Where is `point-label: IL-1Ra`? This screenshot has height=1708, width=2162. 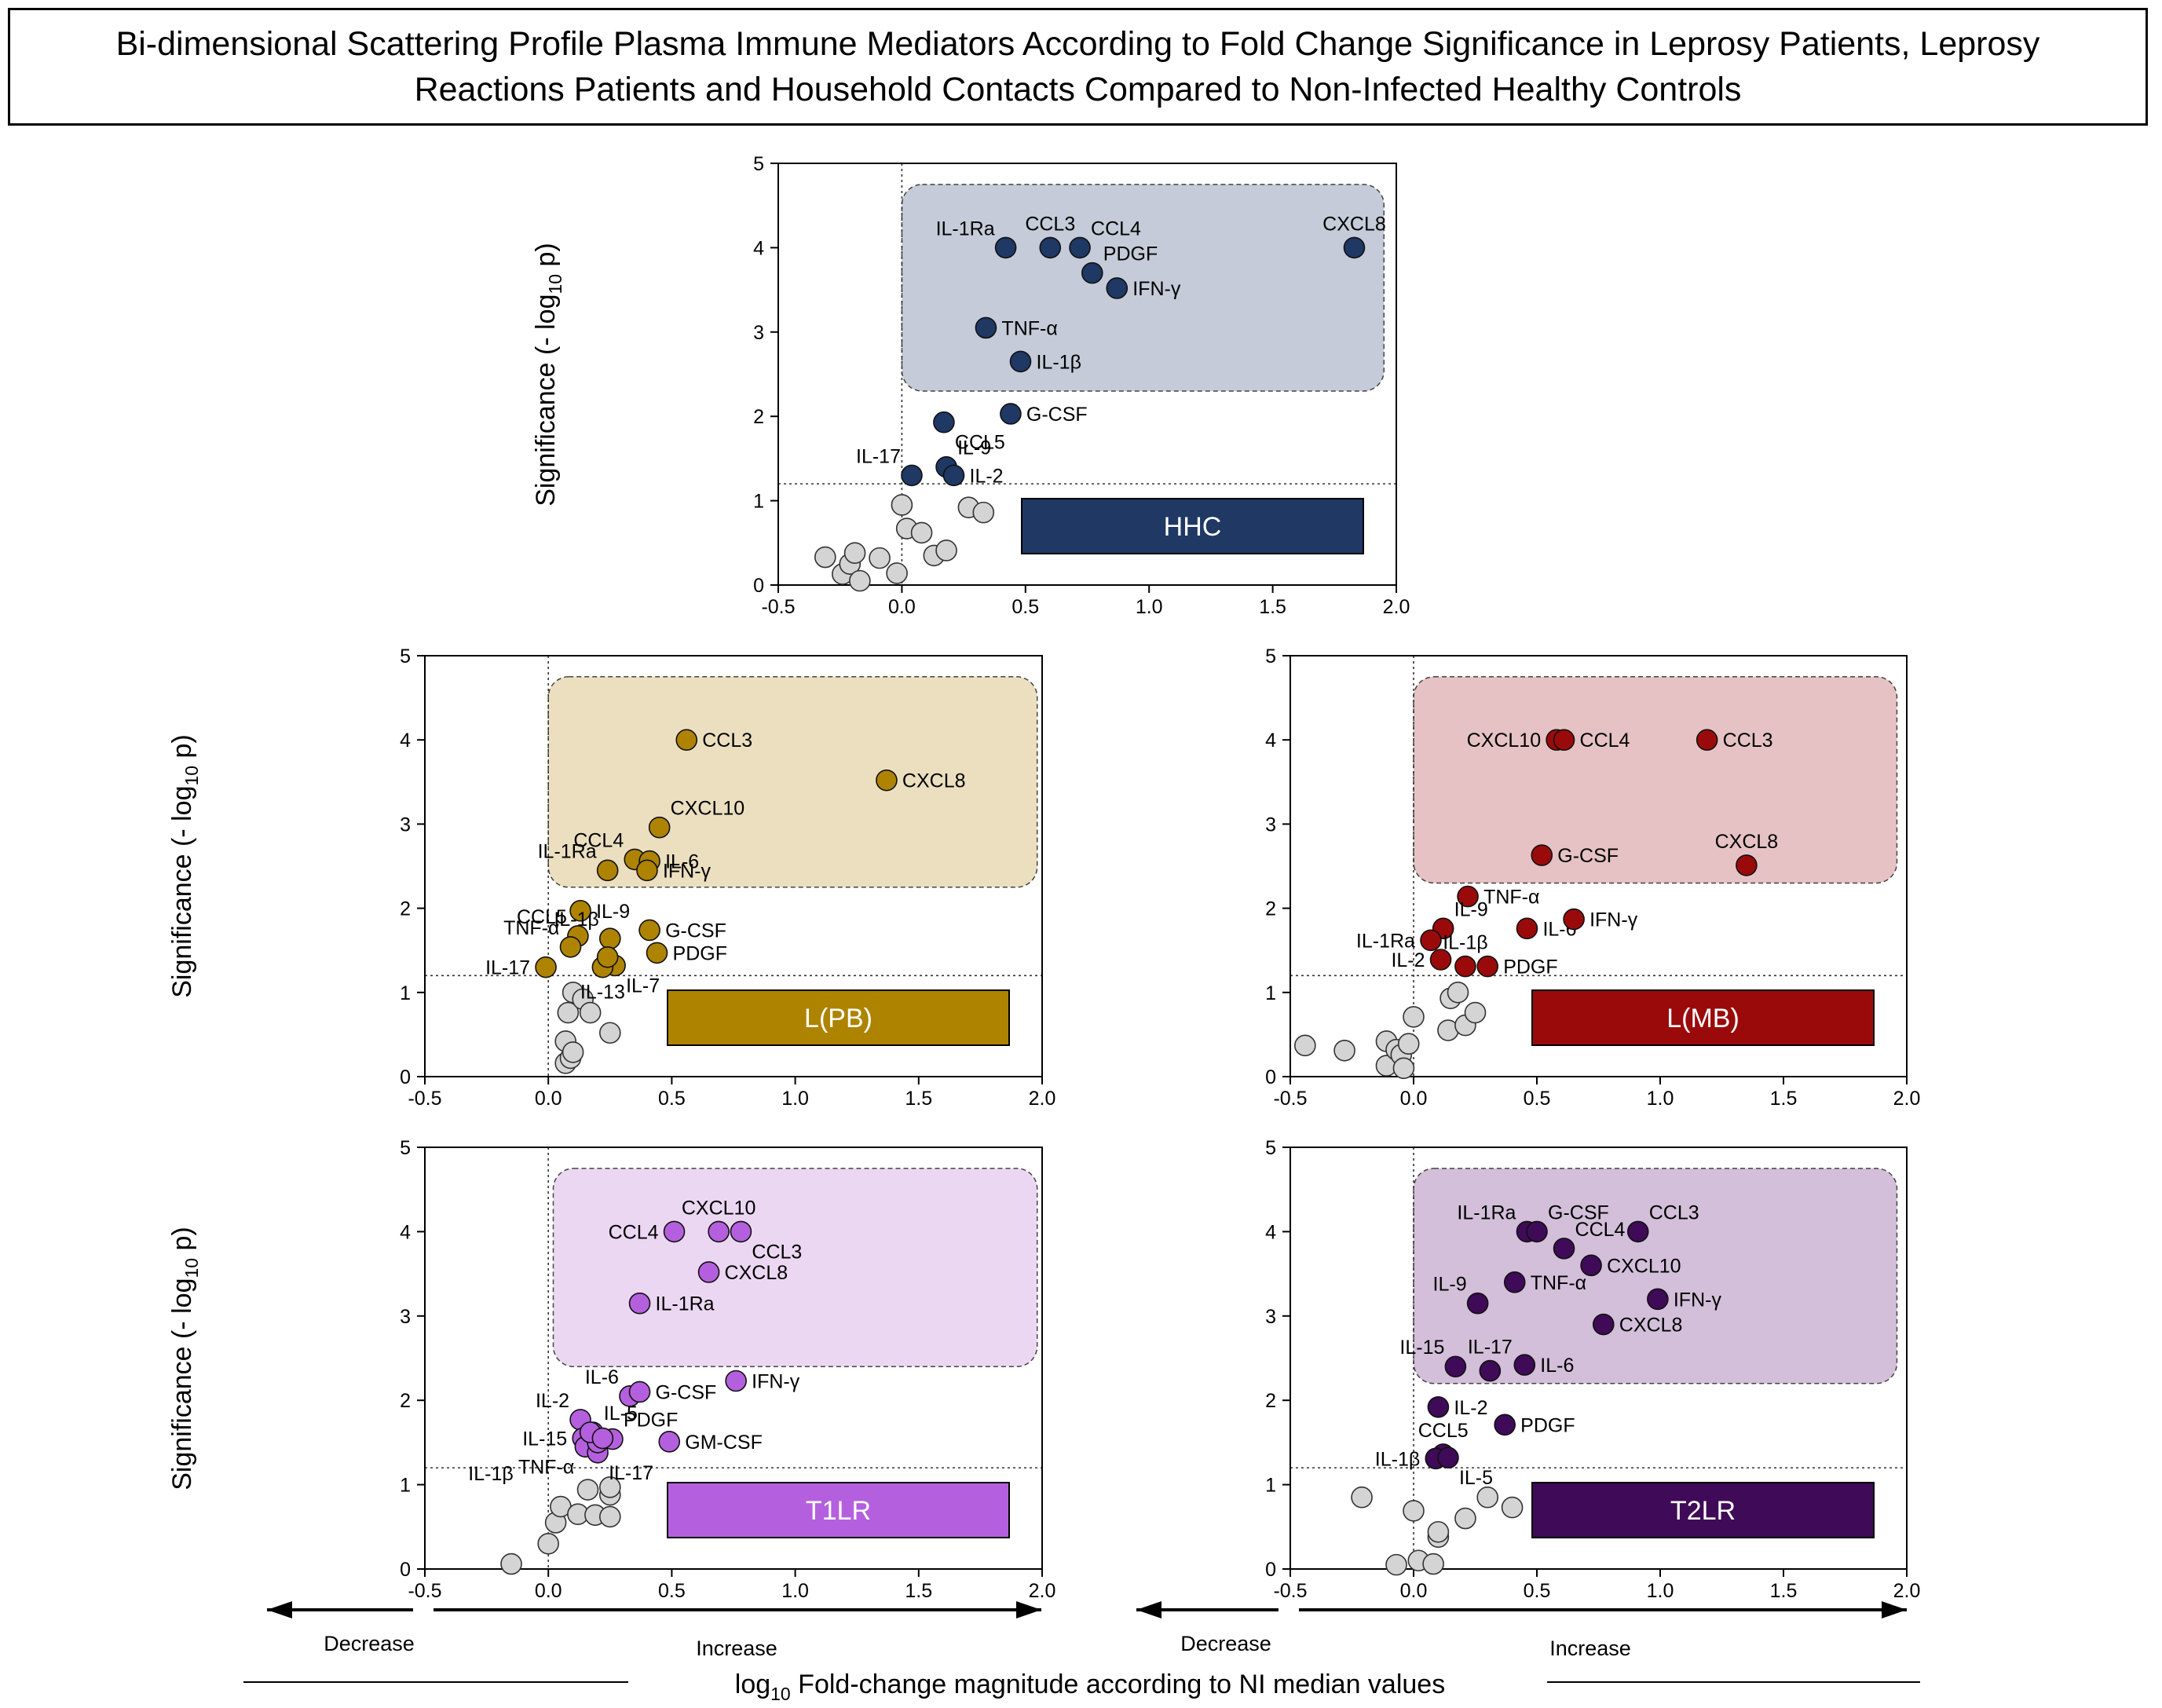 point-label: IL-1Ra is located at coordinates (1385, 941).